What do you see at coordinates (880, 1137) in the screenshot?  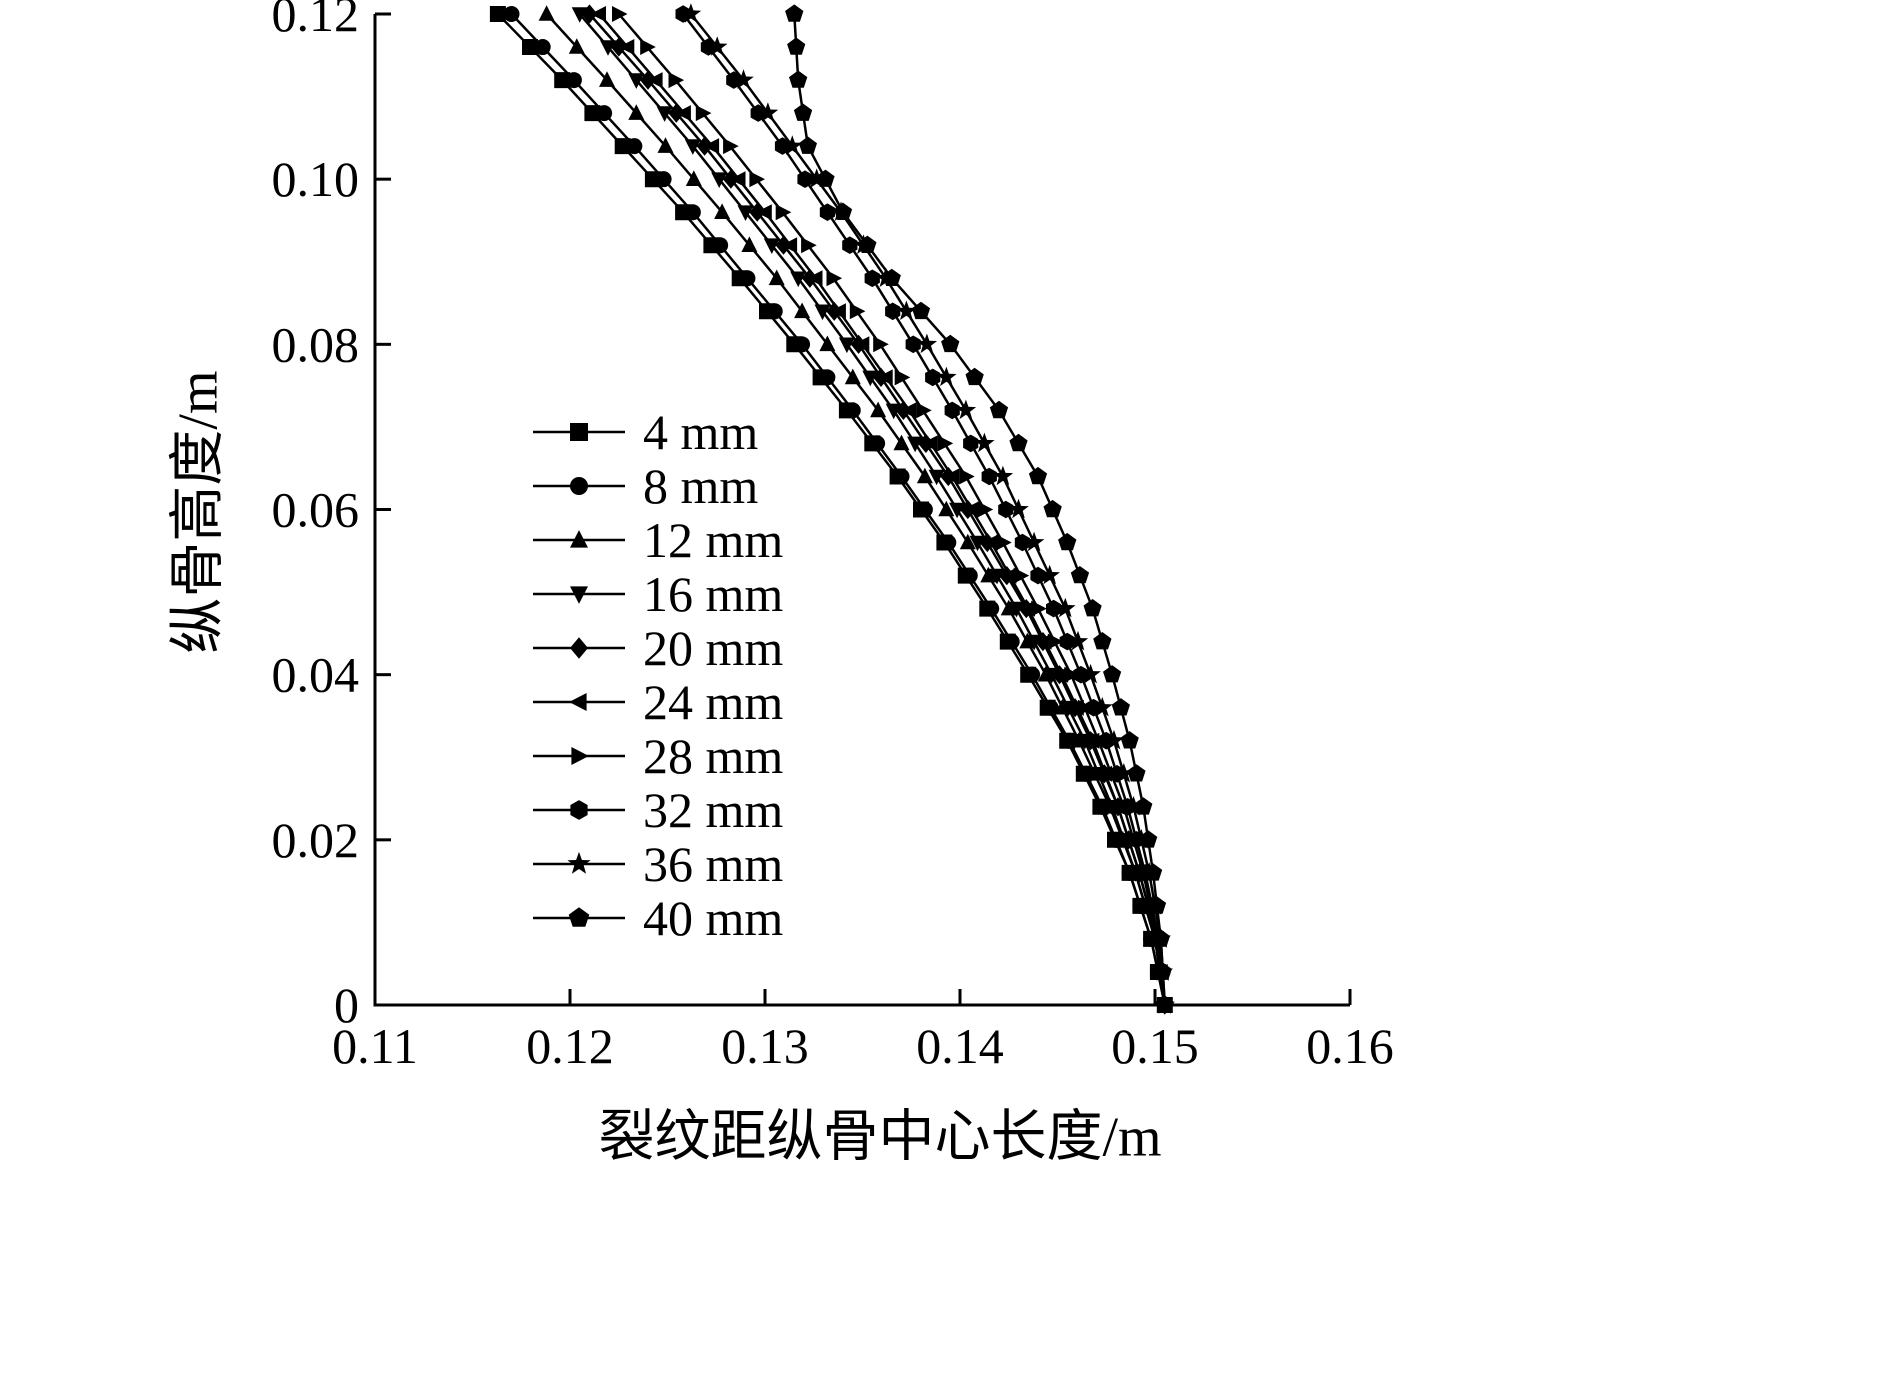 I see `x-axis-title: 裂纹距纵骨中心长度/m` at bounding box center [880, 1137].